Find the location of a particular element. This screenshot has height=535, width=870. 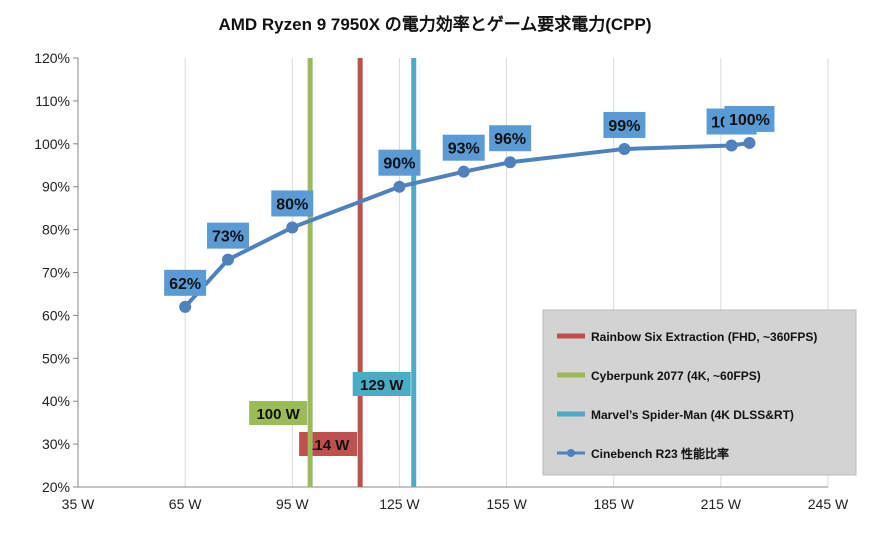

data-label: 93% is located at coordinates (464, 149).